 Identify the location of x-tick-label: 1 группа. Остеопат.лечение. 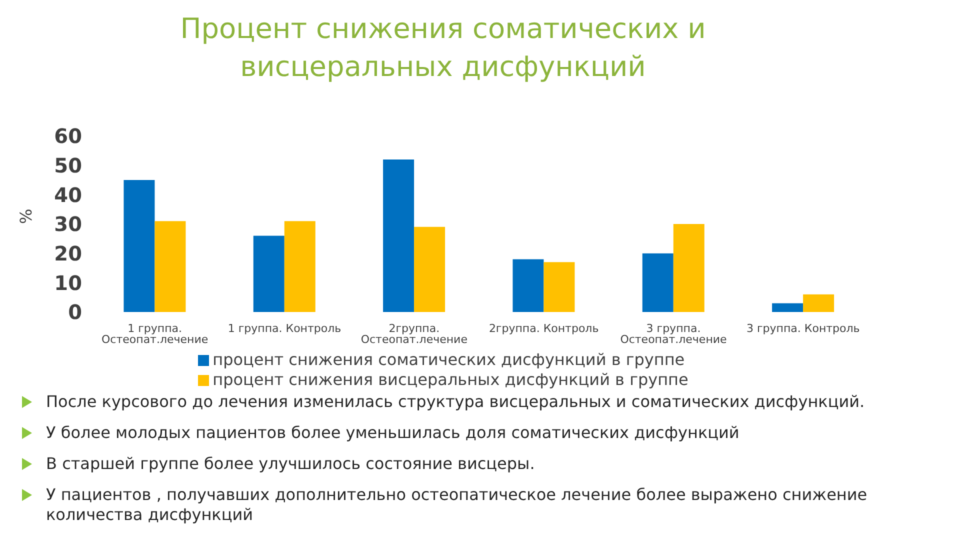
(155, 334).